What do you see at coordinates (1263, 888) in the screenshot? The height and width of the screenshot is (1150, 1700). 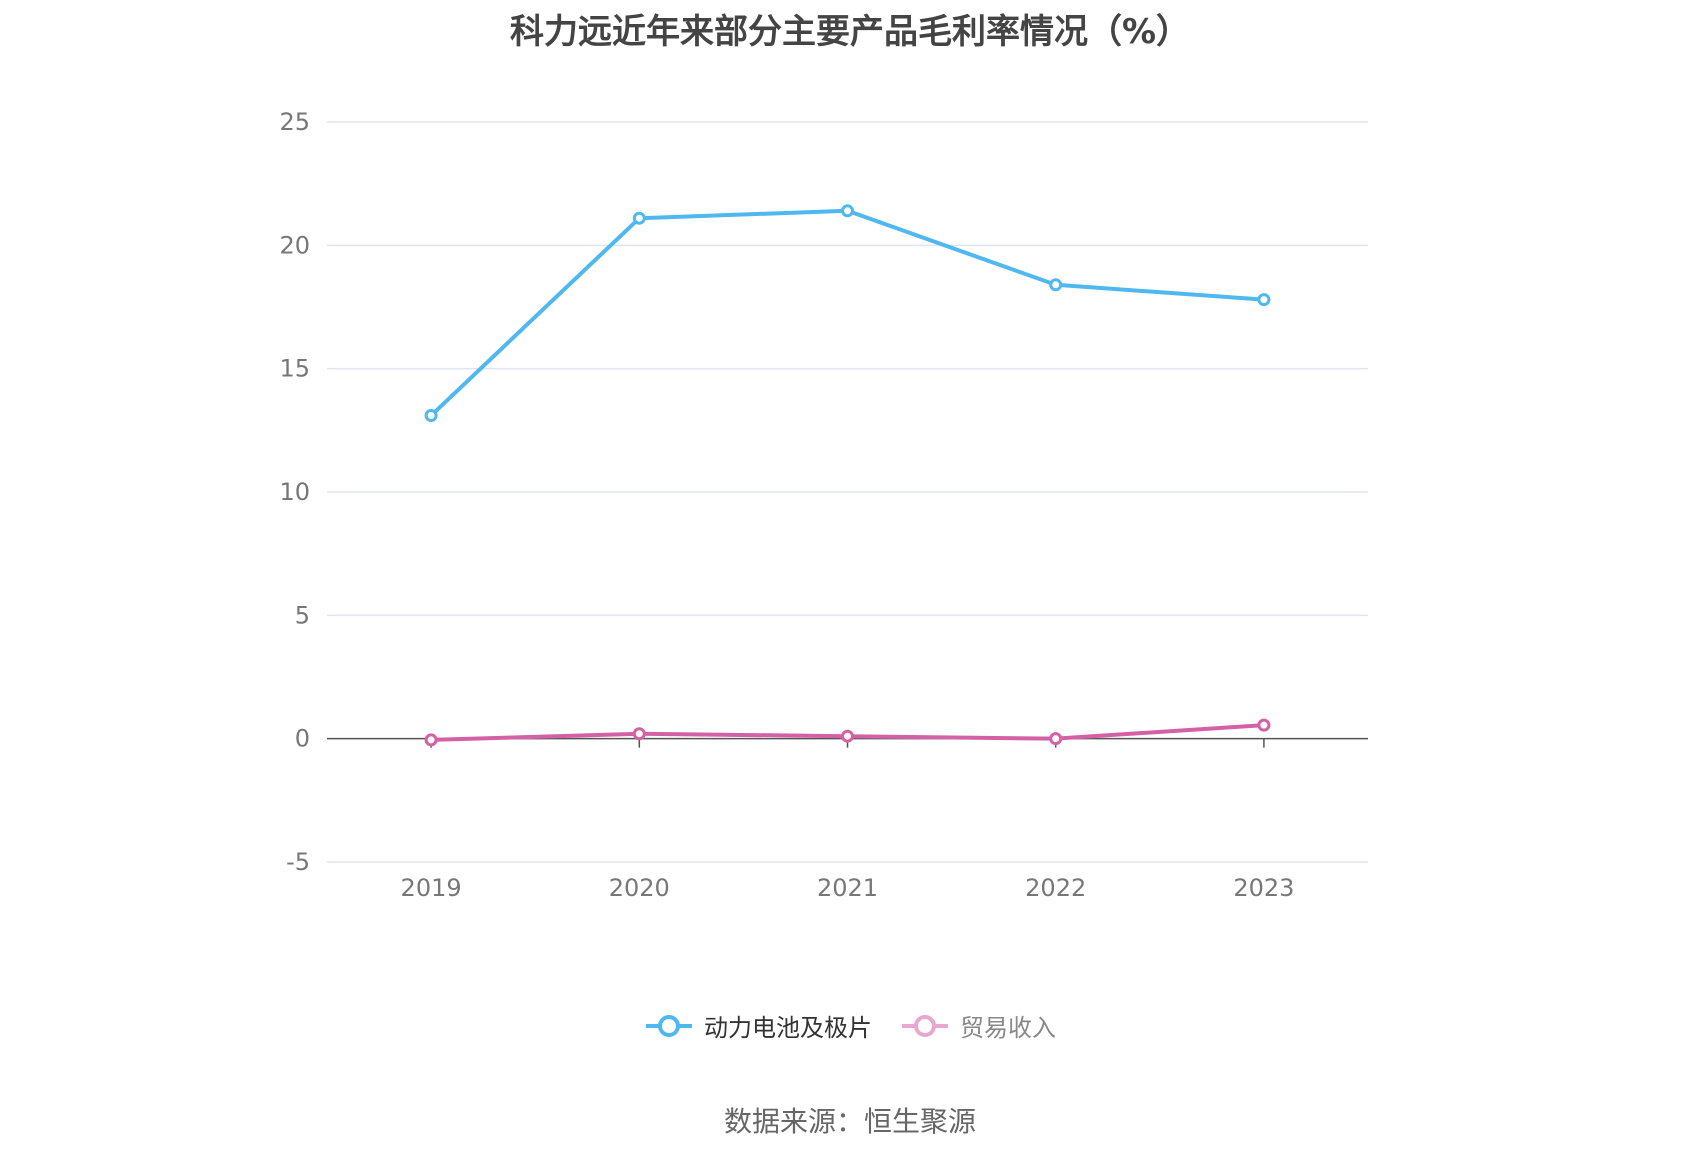 I see `x-tick-label: 2023` at bounding box center [1263, 888].